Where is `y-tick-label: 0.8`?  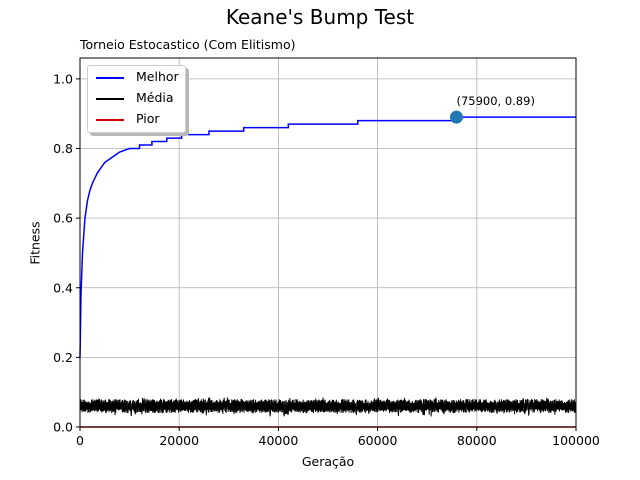 y-tick-label: 0.8 is located at coordinates (63, 148).